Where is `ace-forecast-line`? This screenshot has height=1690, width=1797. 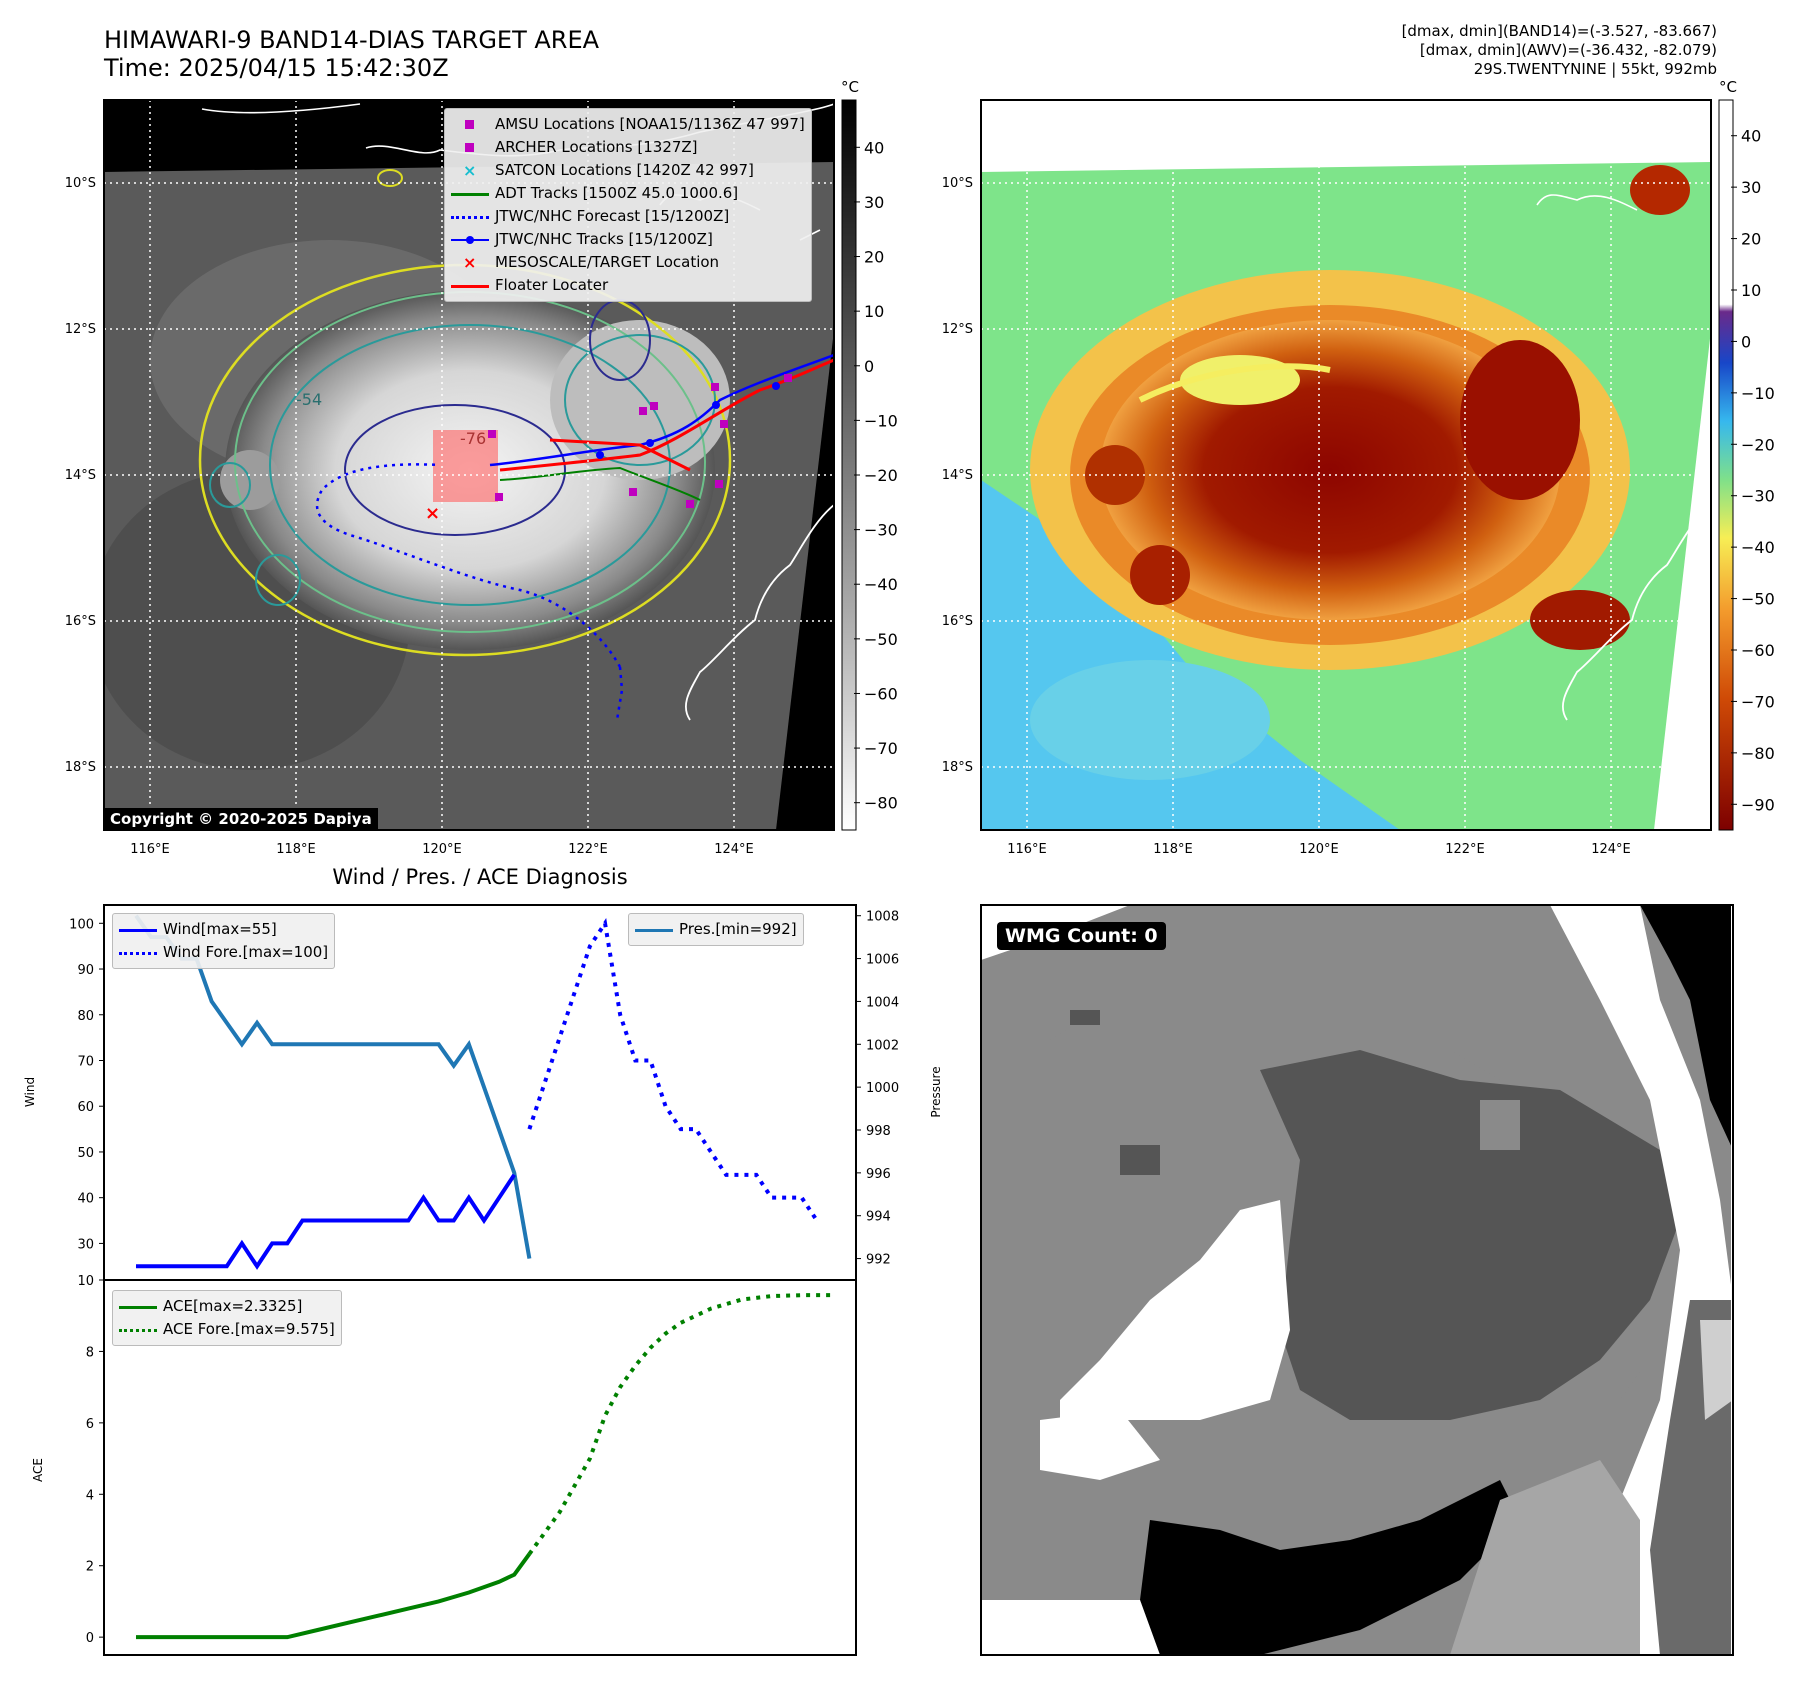 ace-forecast-line is located at coordinates (679, 1424).